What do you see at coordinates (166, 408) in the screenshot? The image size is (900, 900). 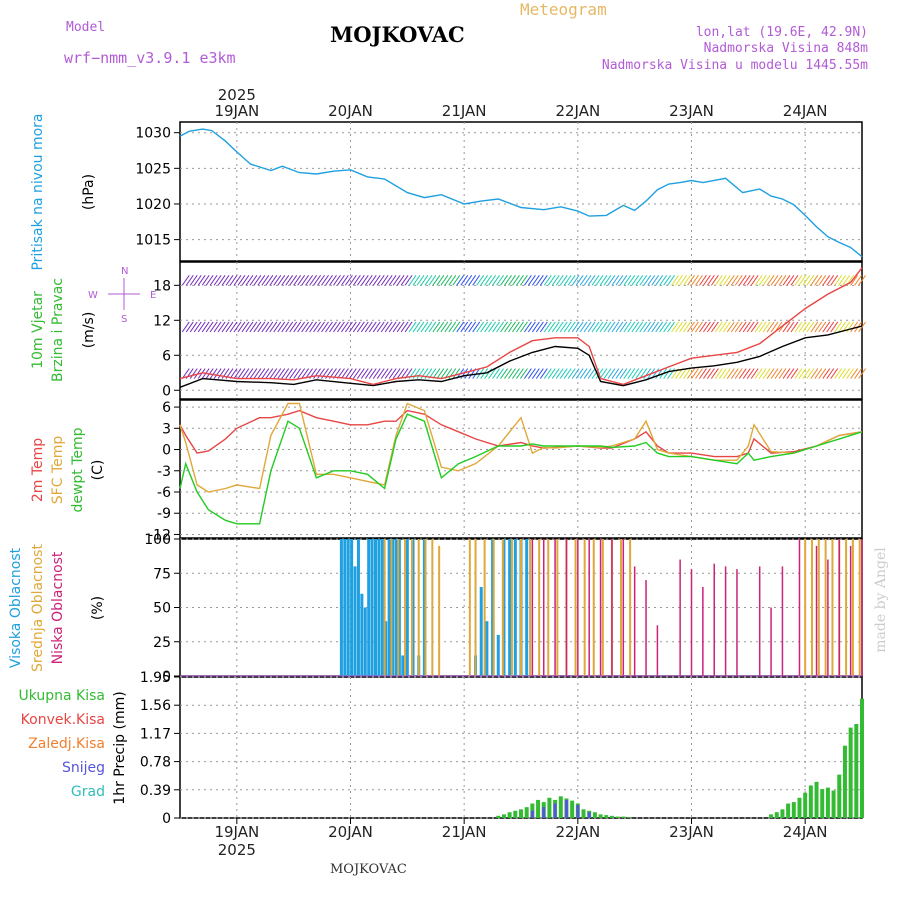 I see `y-tick-label: 6` at bounding box center [166, 408].